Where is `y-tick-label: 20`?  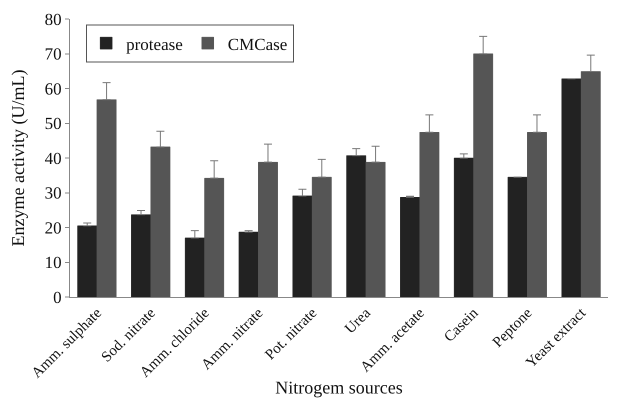
y-tick-label: 20 is located at coordinates (53, 228).